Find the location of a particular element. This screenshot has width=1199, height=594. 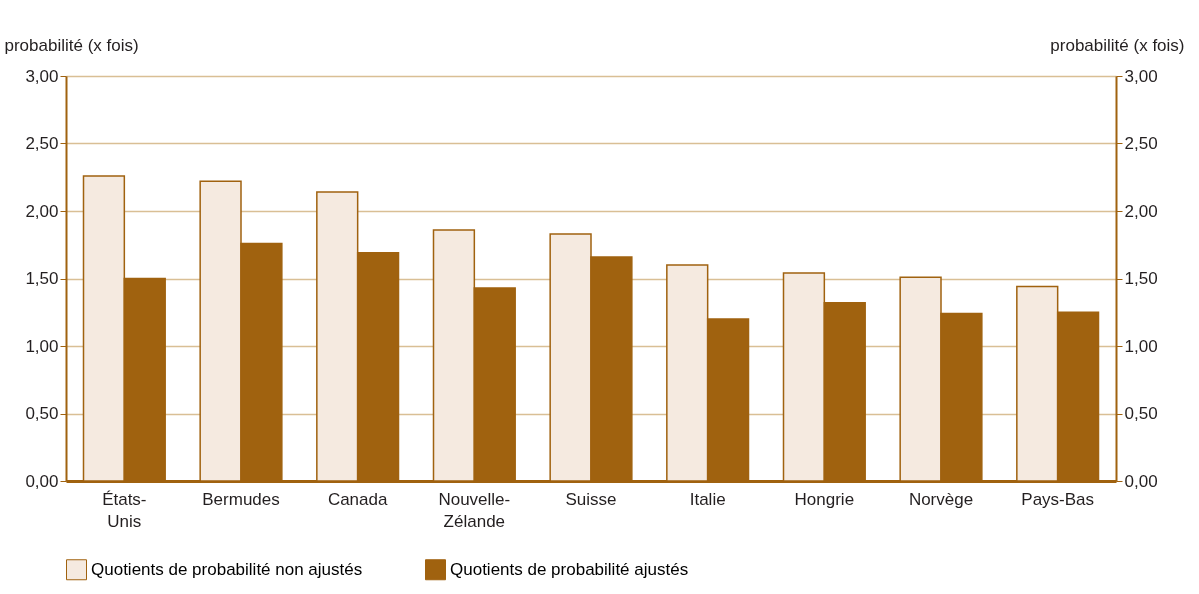

y2-tick-label: 0,00 is located at coordinates (1141, 481).